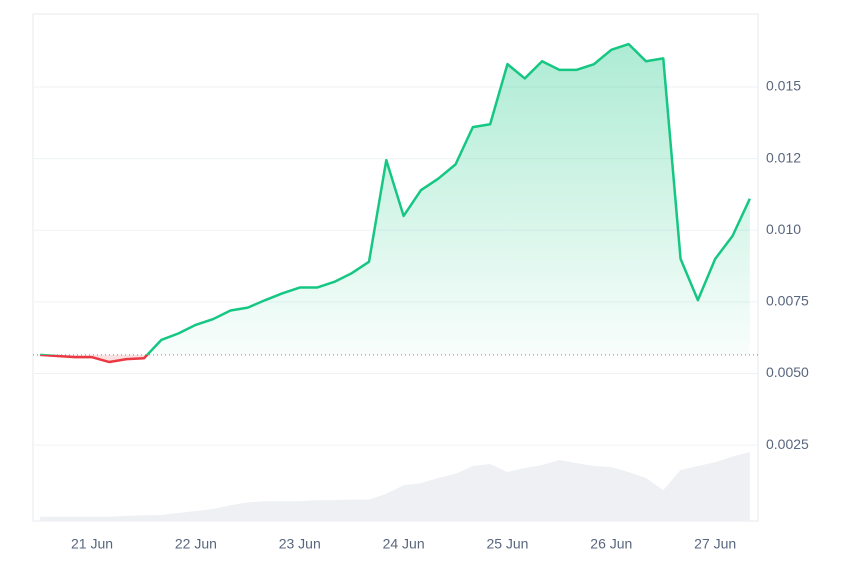 The image size is (850, 567). I want to click on x-tick-label: 21 Jun, so click(92, 544).